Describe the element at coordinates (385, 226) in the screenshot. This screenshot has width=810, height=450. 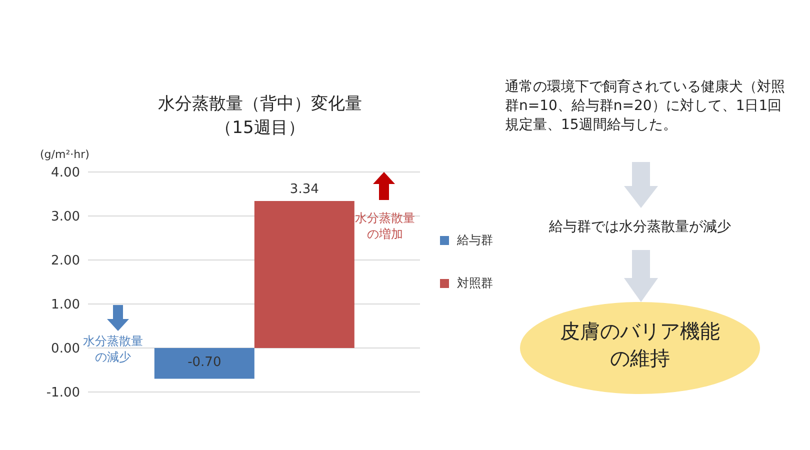
I see `annotation: 水分蒸散量の増加` at that location.